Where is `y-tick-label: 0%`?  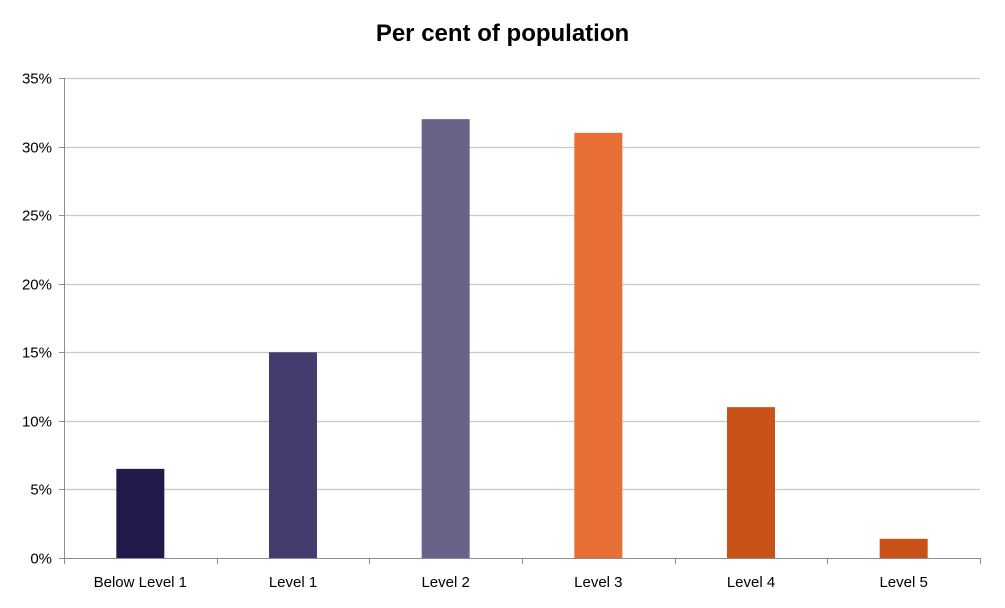 y-tick-label: 0% is located at coordinates (41, 559).